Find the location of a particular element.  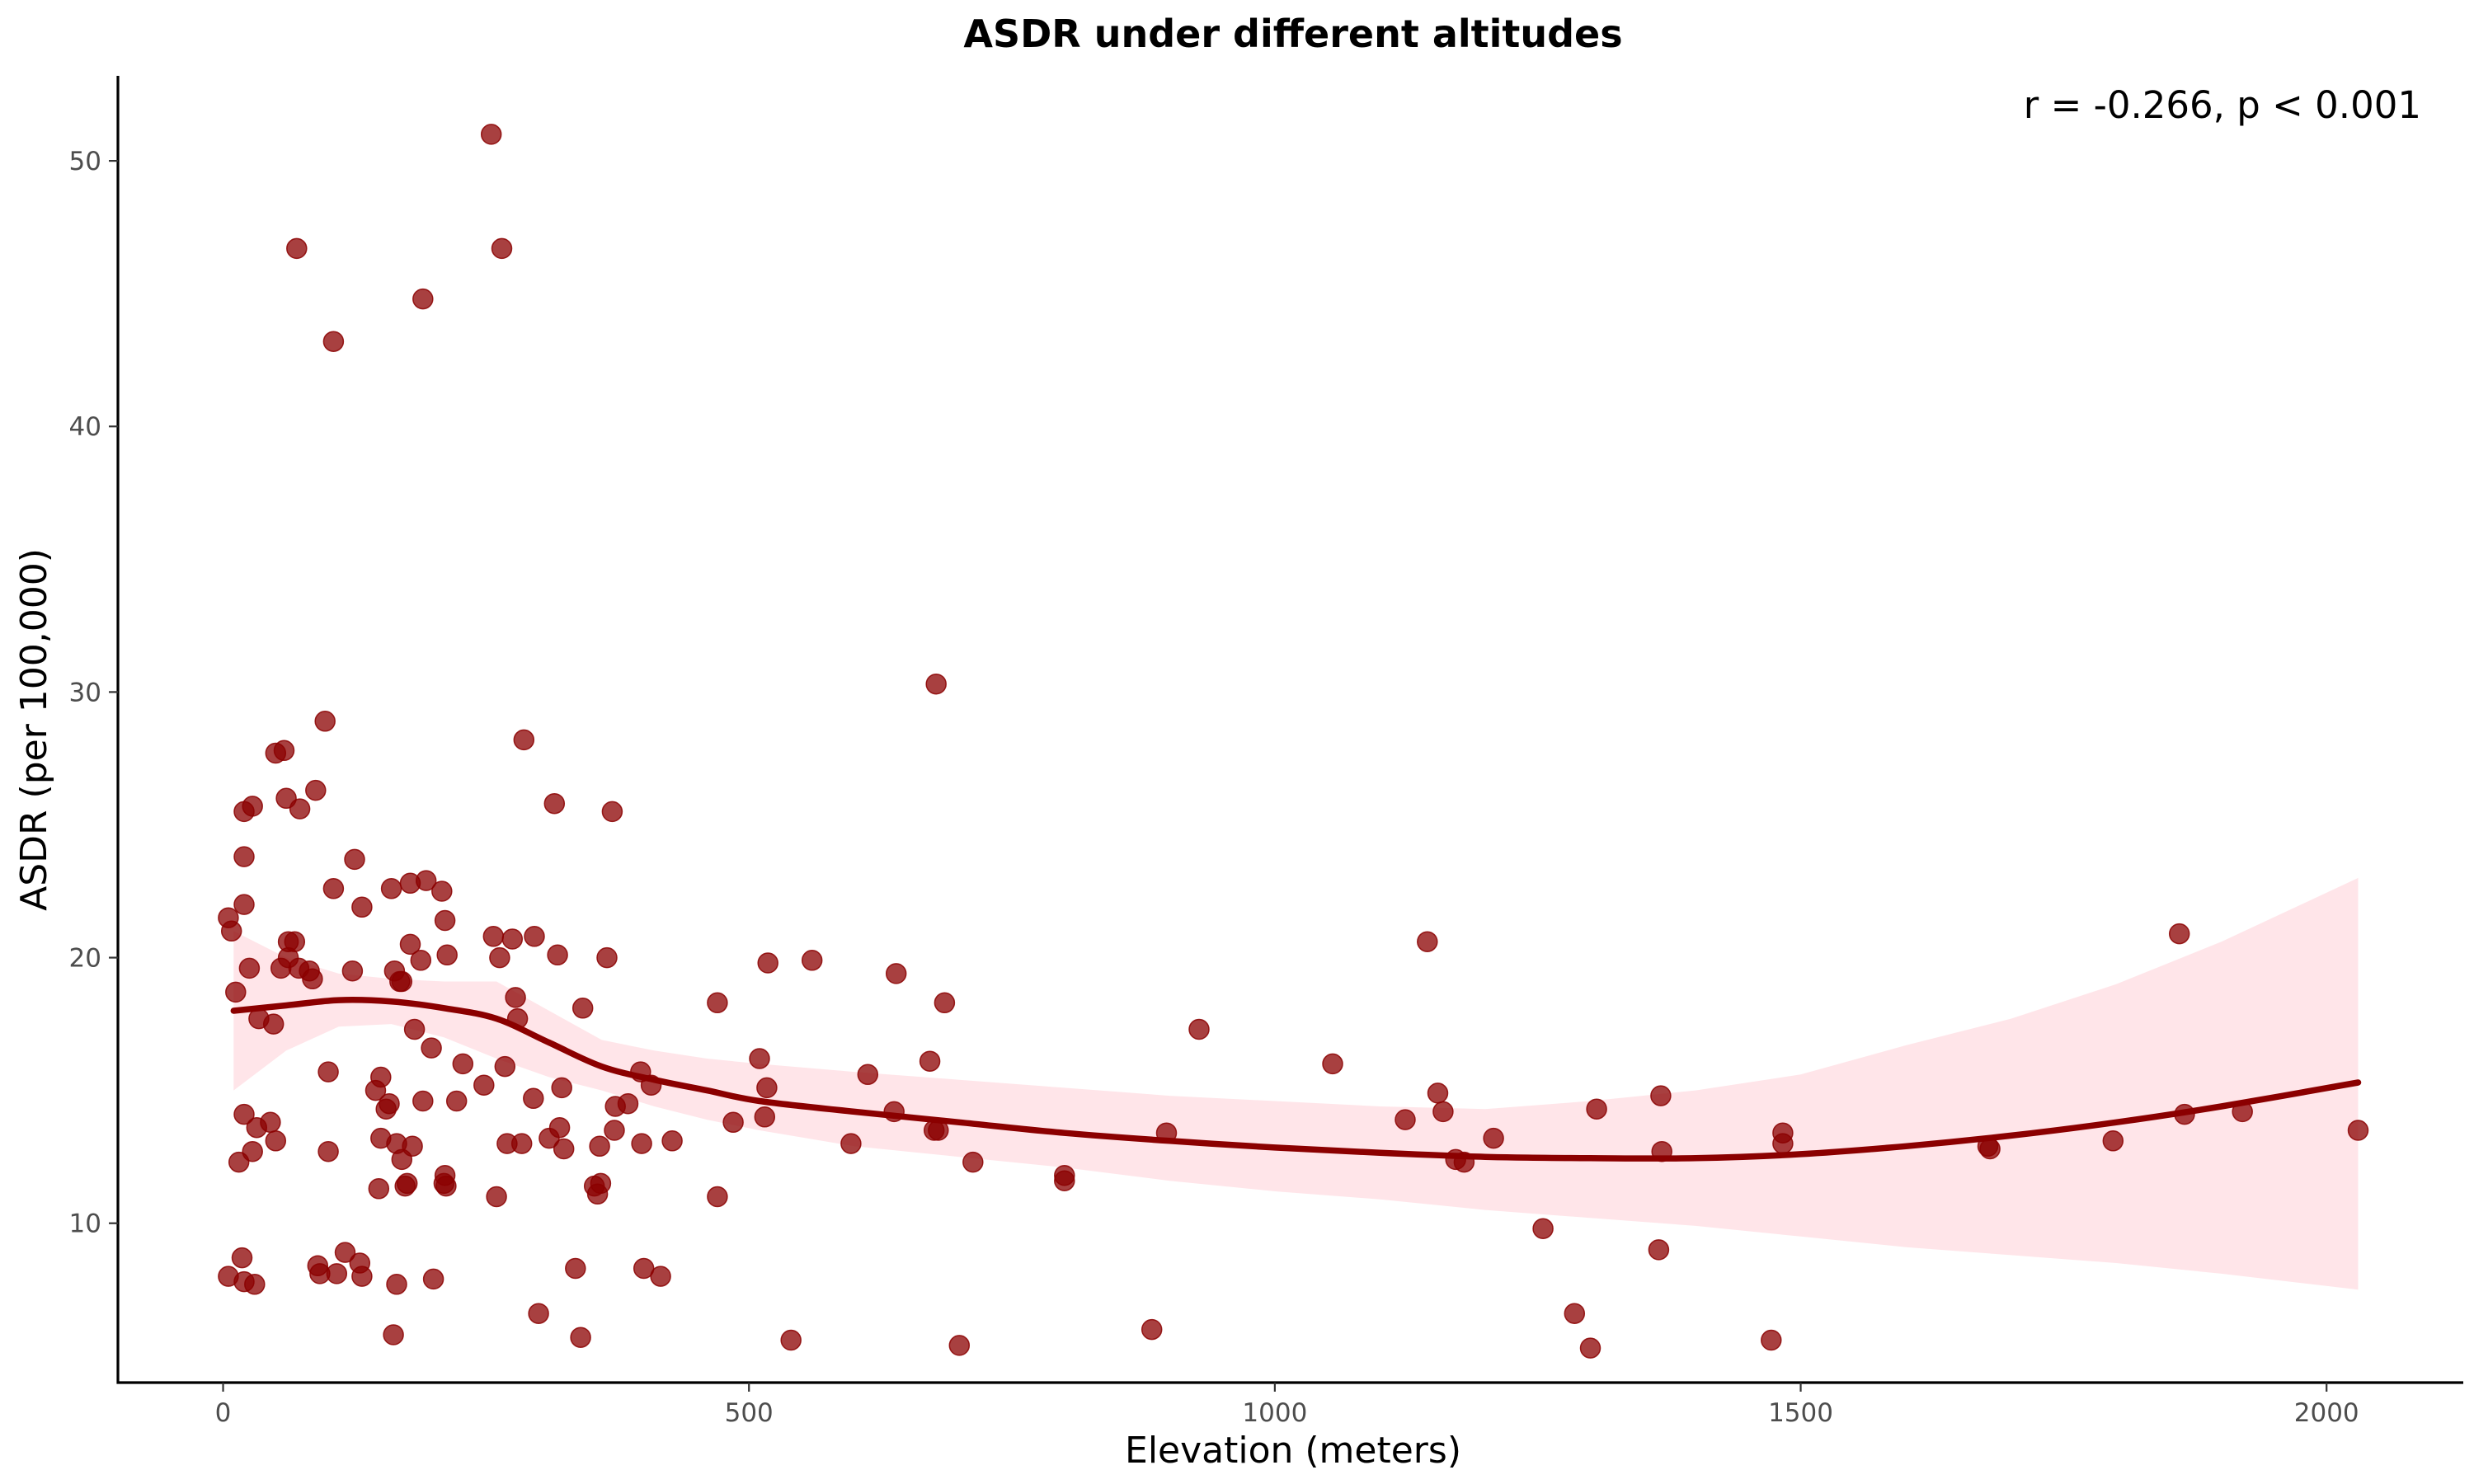

y-axis-ticks: 10 20 30 40 50 is located at coordinates (93, 693).